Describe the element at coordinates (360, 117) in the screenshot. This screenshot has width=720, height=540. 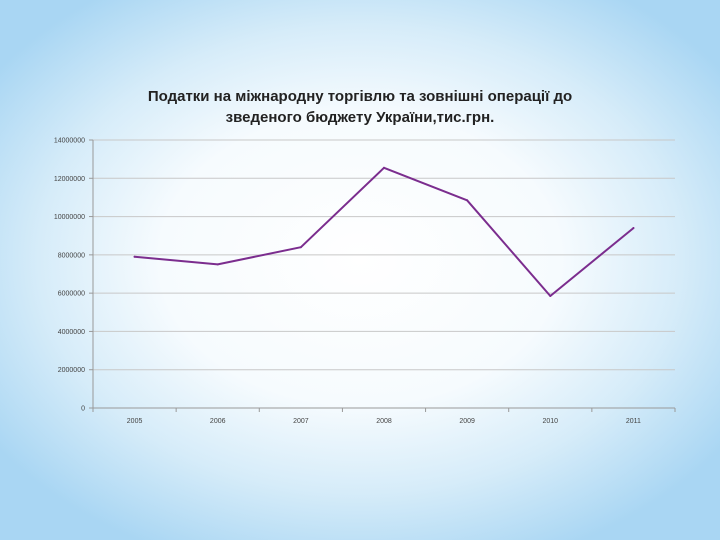
I see `chart-title-line-2: зведеного бюджету України,тис.грн.` at that location.